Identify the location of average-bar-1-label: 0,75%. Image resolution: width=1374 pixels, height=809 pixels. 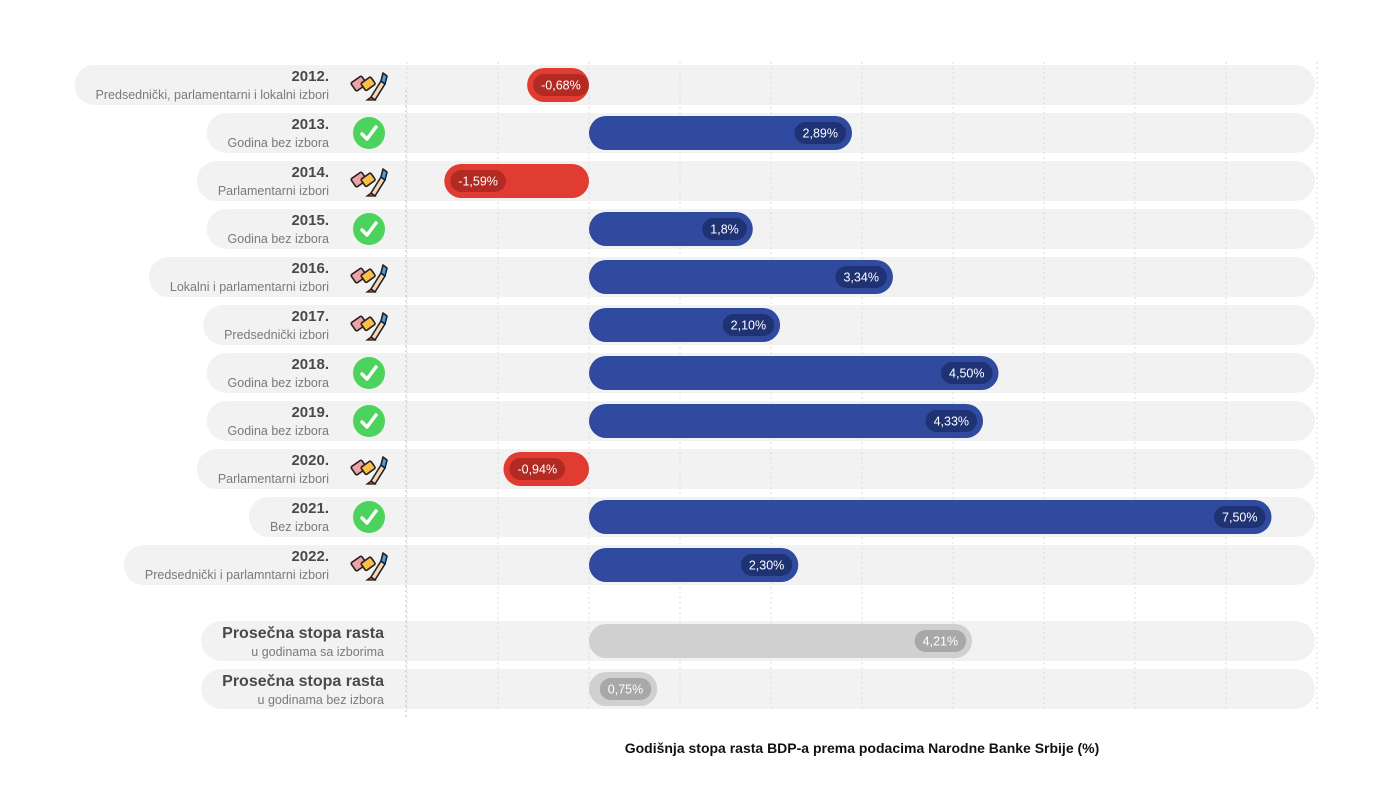
(625, 690).